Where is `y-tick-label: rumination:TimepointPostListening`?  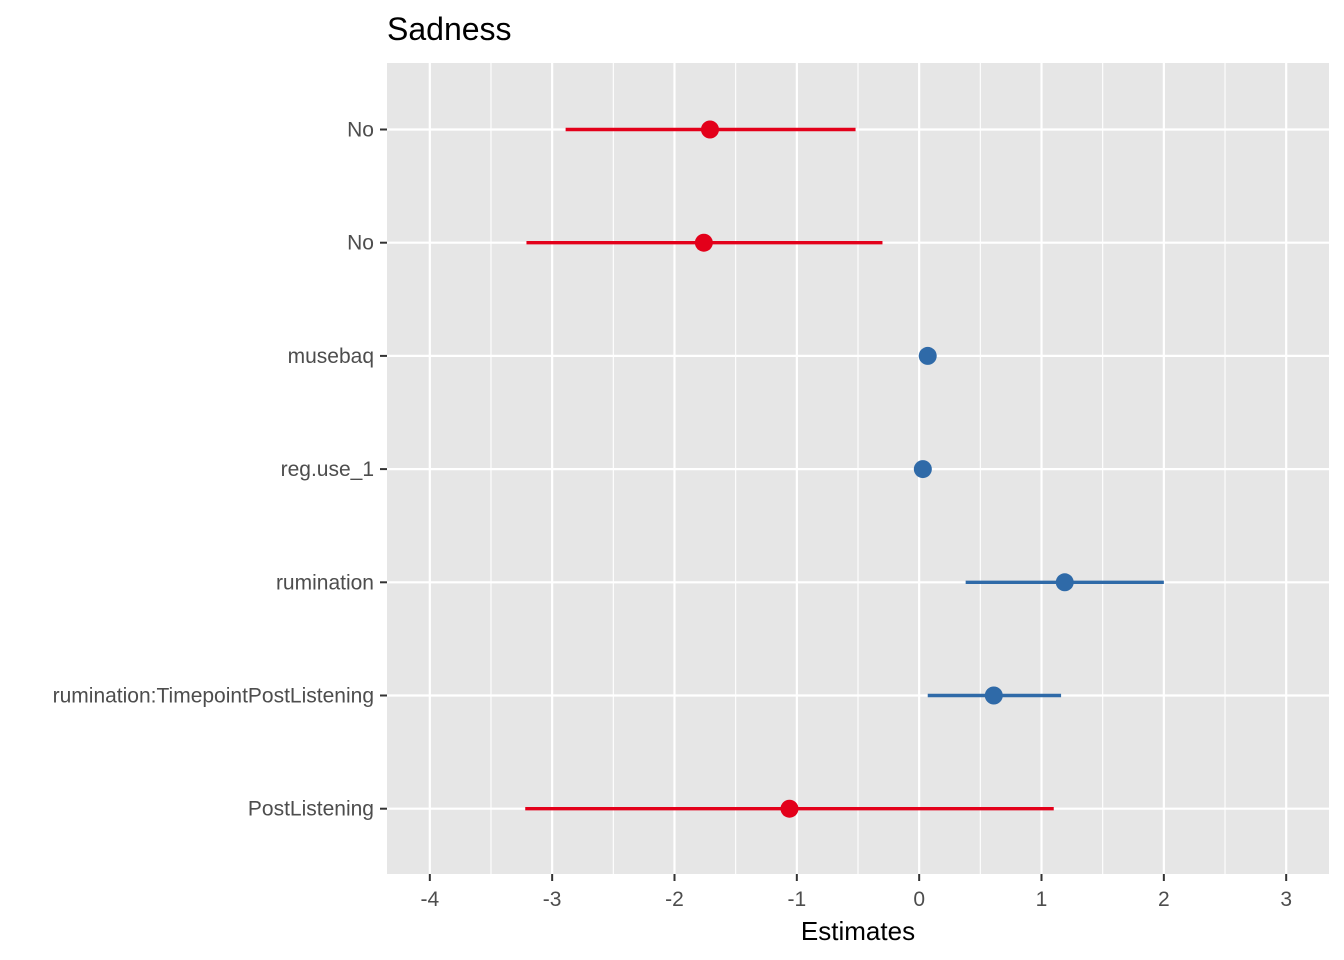 y-tick-label: rumination:TimepointPostListening is located at coordinates (213, 696).